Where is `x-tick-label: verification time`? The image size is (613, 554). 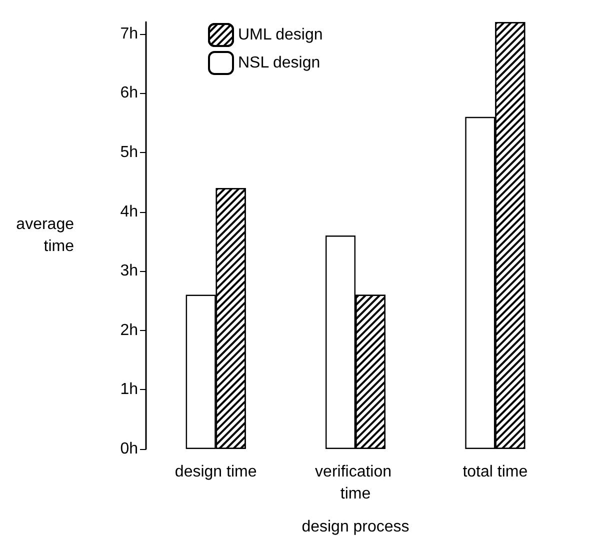 x-tick-label: verification time is located at coordinates (355, 483).